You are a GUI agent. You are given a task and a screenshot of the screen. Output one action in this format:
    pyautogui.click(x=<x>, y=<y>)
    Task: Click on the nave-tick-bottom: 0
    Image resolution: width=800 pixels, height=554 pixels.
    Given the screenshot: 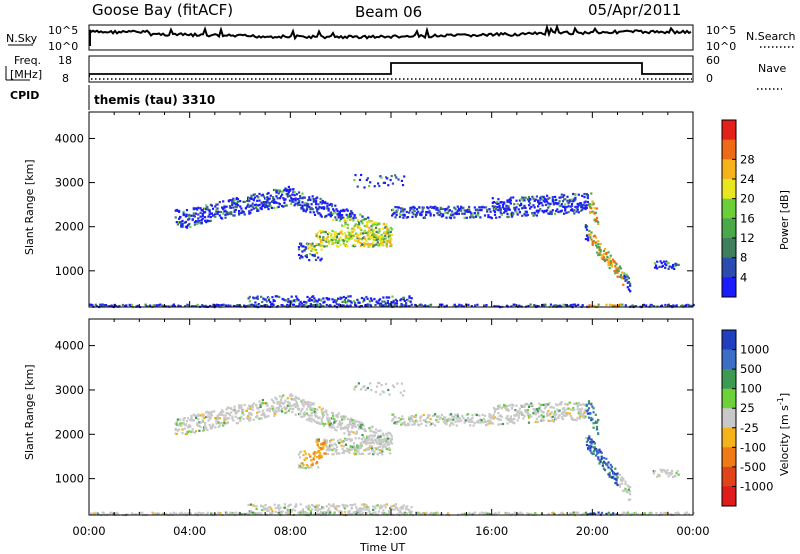 What is the action you would take?
    pyautogui.click(x=709, y=78)
    